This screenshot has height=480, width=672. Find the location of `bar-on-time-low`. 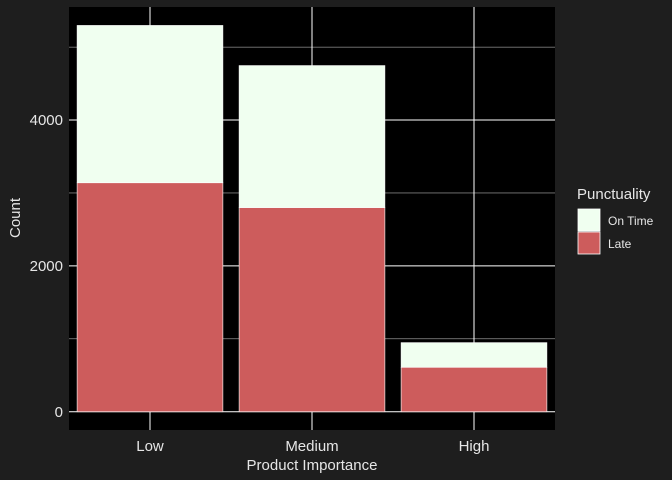

bar-on-time-low is located at coordinates (150, 104).